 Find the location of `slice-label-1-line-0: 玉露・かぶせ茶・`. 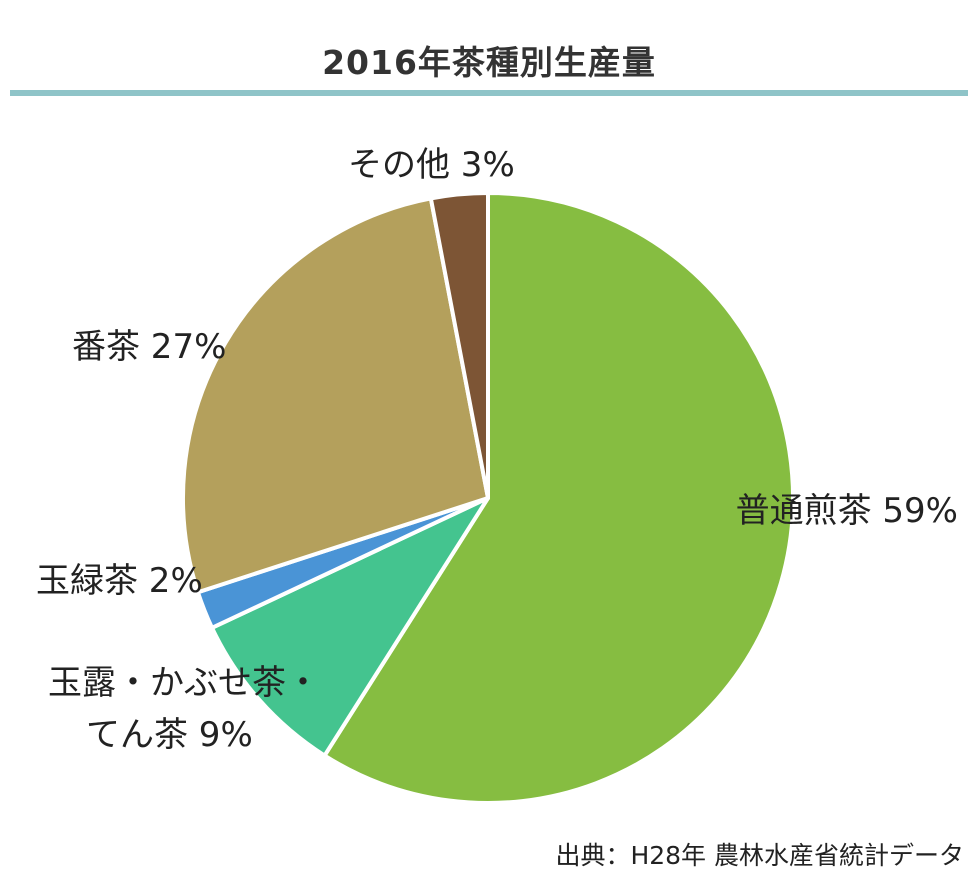

slice-label-1-line-0: 玉露・かぶせ茶・ is located at coordinates (184, 683).